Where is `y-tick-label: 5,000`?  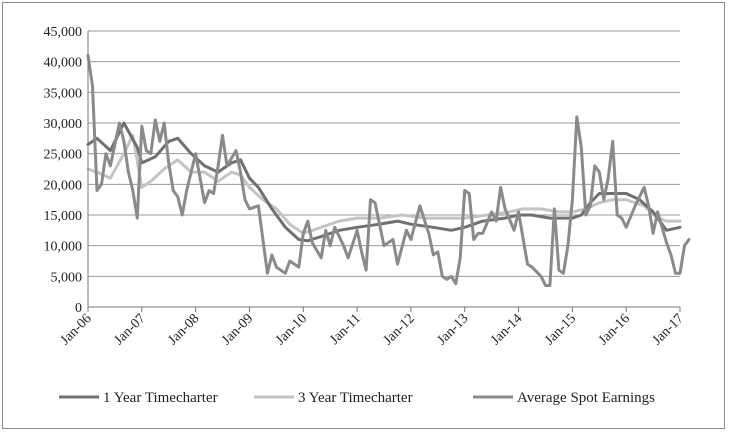 y-tick-label: 5,000 is located at coordinates (67, 277).